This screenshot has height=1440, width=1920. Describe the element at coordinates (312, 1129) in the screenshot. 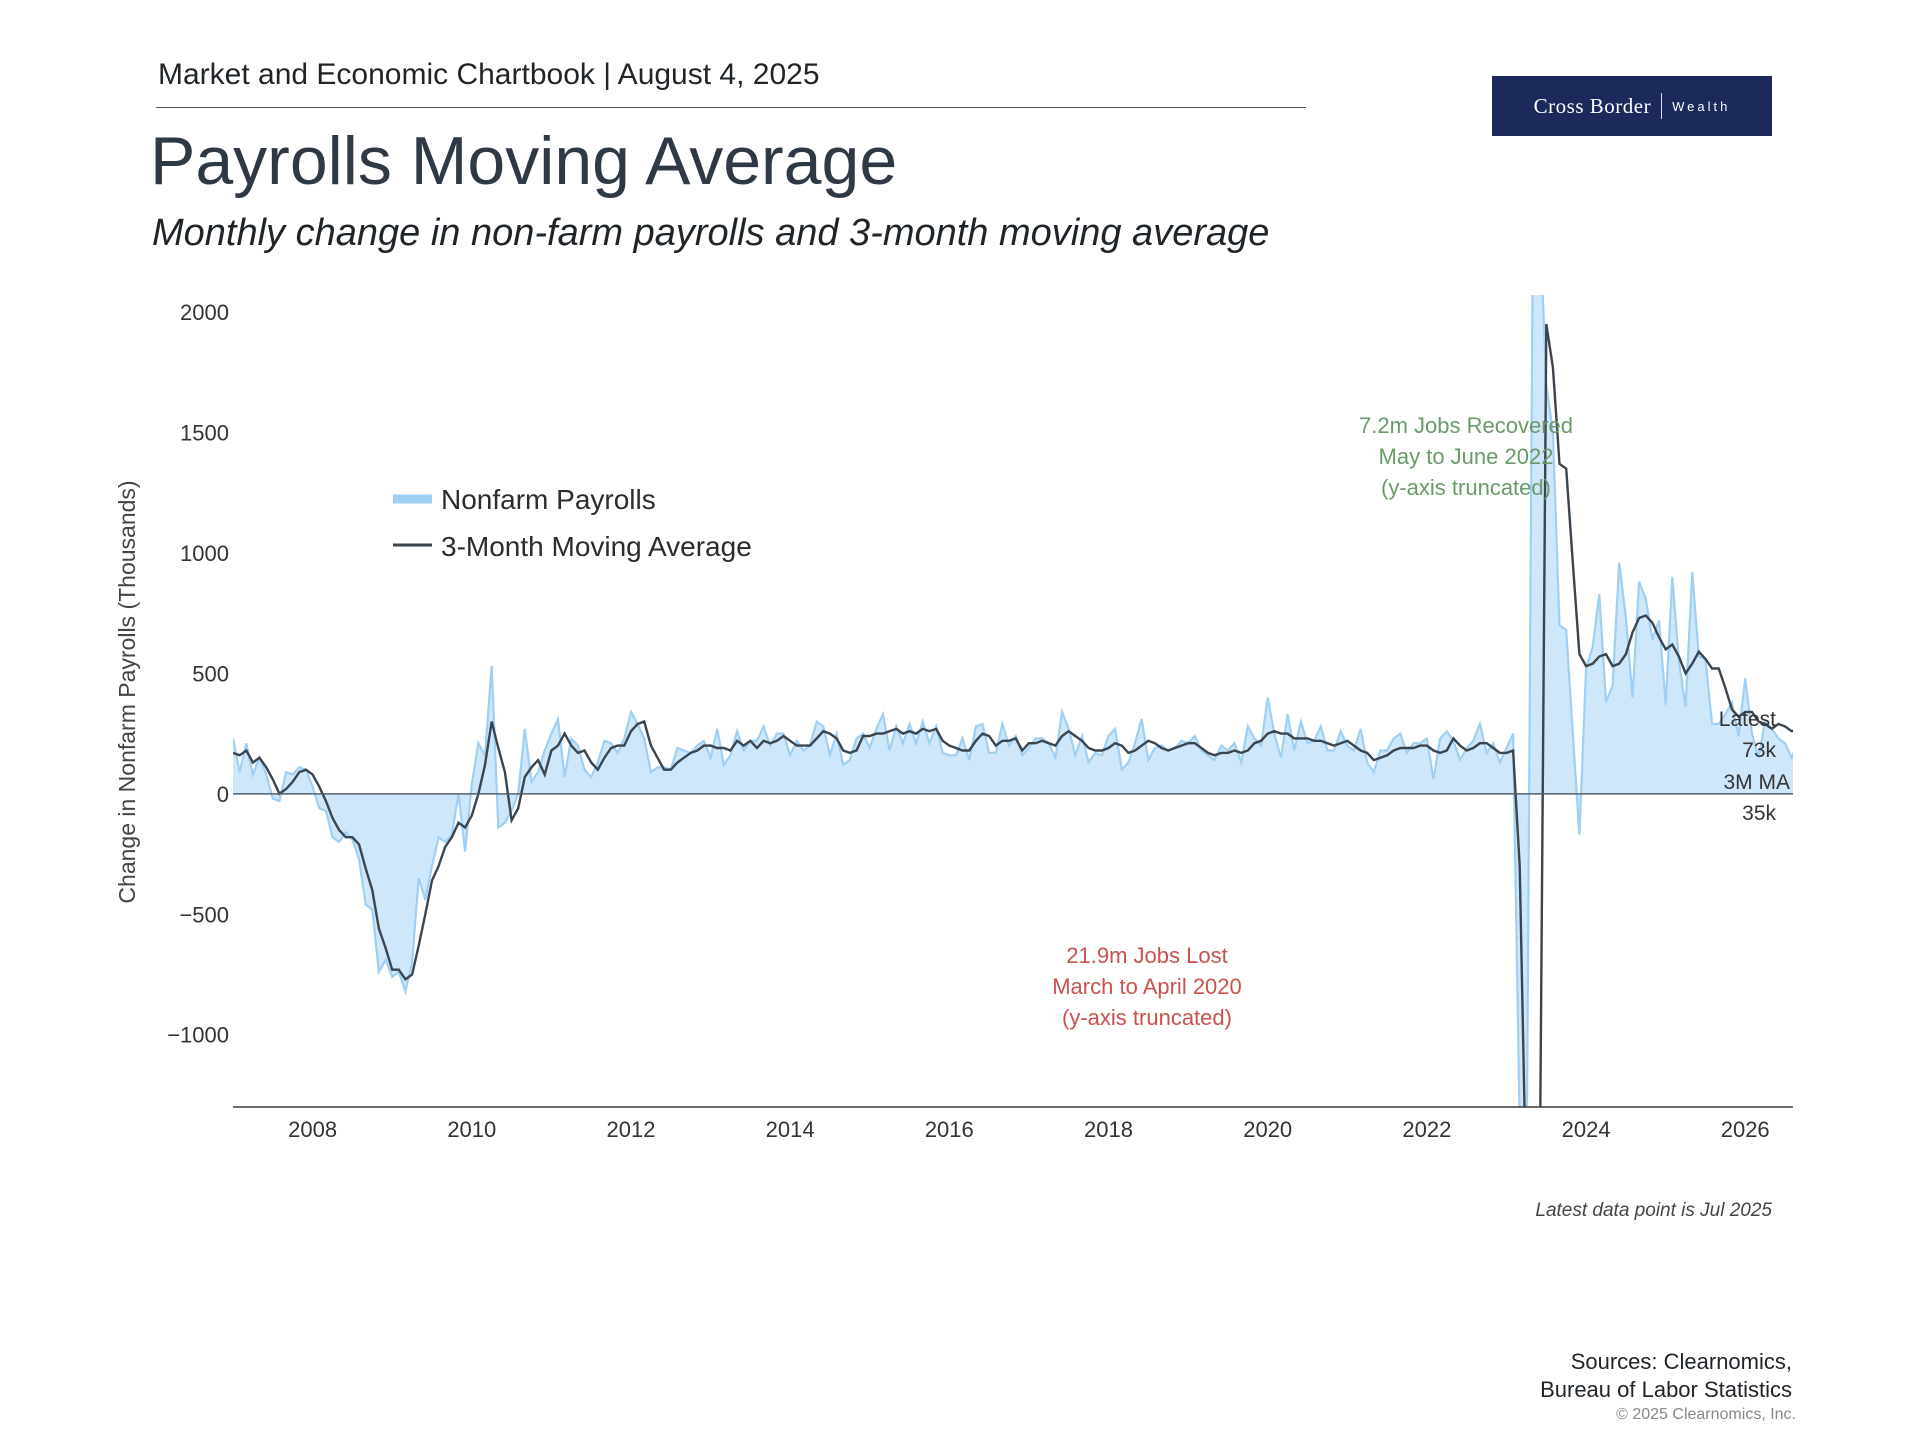

I see `x-tick-label: 2008` at that location.